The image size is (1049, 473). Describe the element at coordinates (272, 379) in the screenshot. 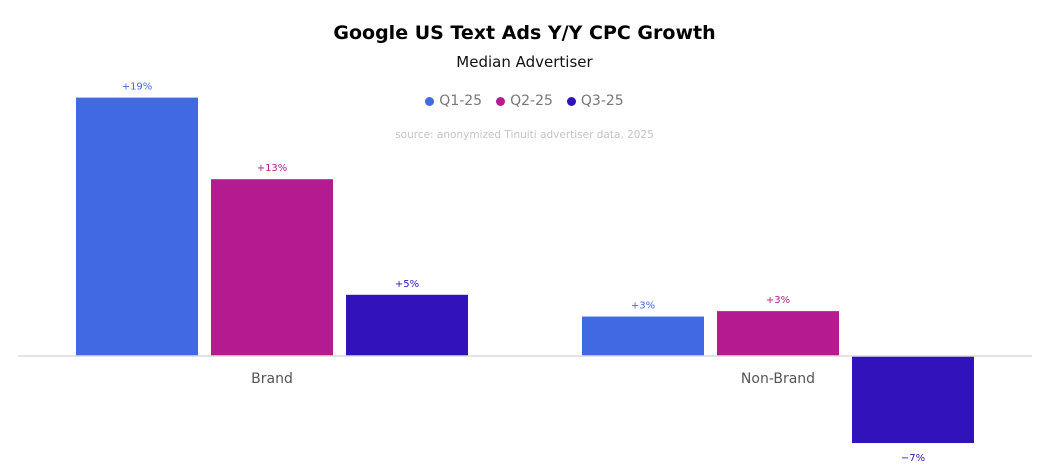

I see `category-label-brand: Brand` at that location.